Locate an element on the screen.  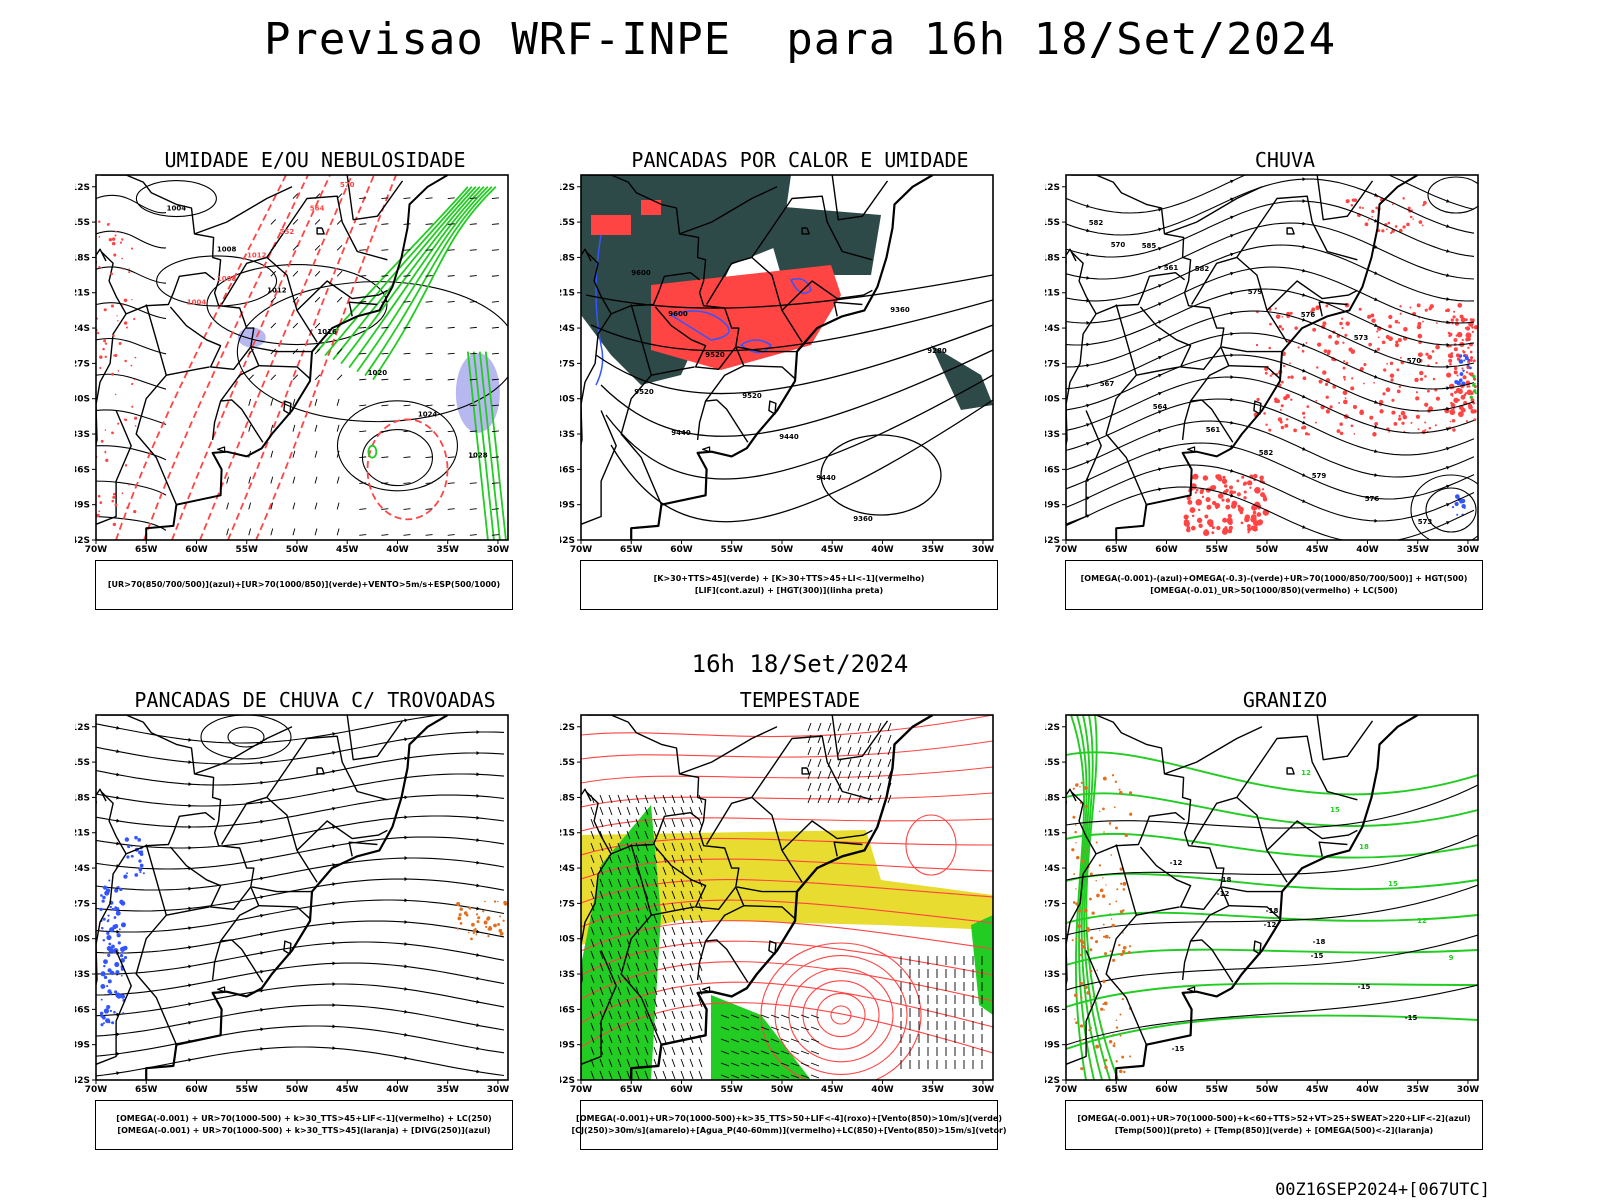
lagoon is located at coordinates (772, 407).